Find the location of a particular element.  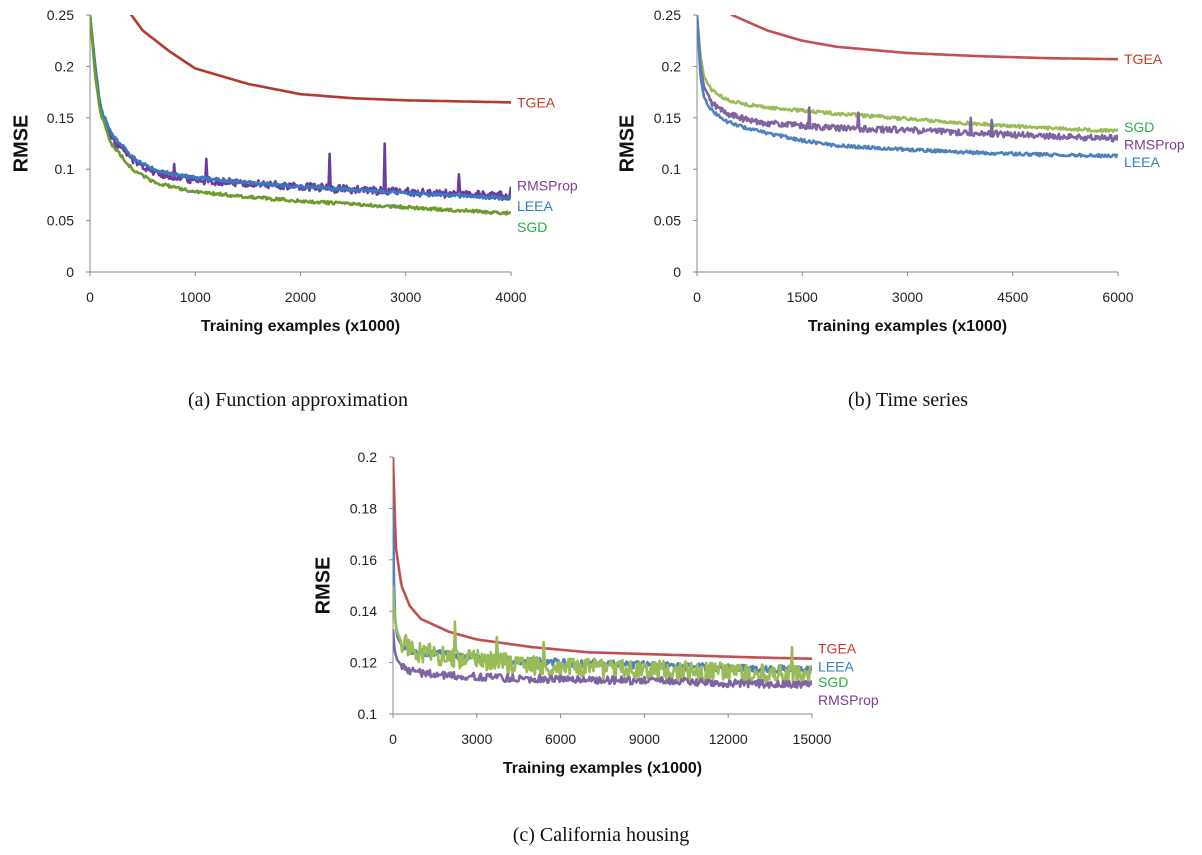

x-tick-label: 4500 is located at coordinates (1012, 297).